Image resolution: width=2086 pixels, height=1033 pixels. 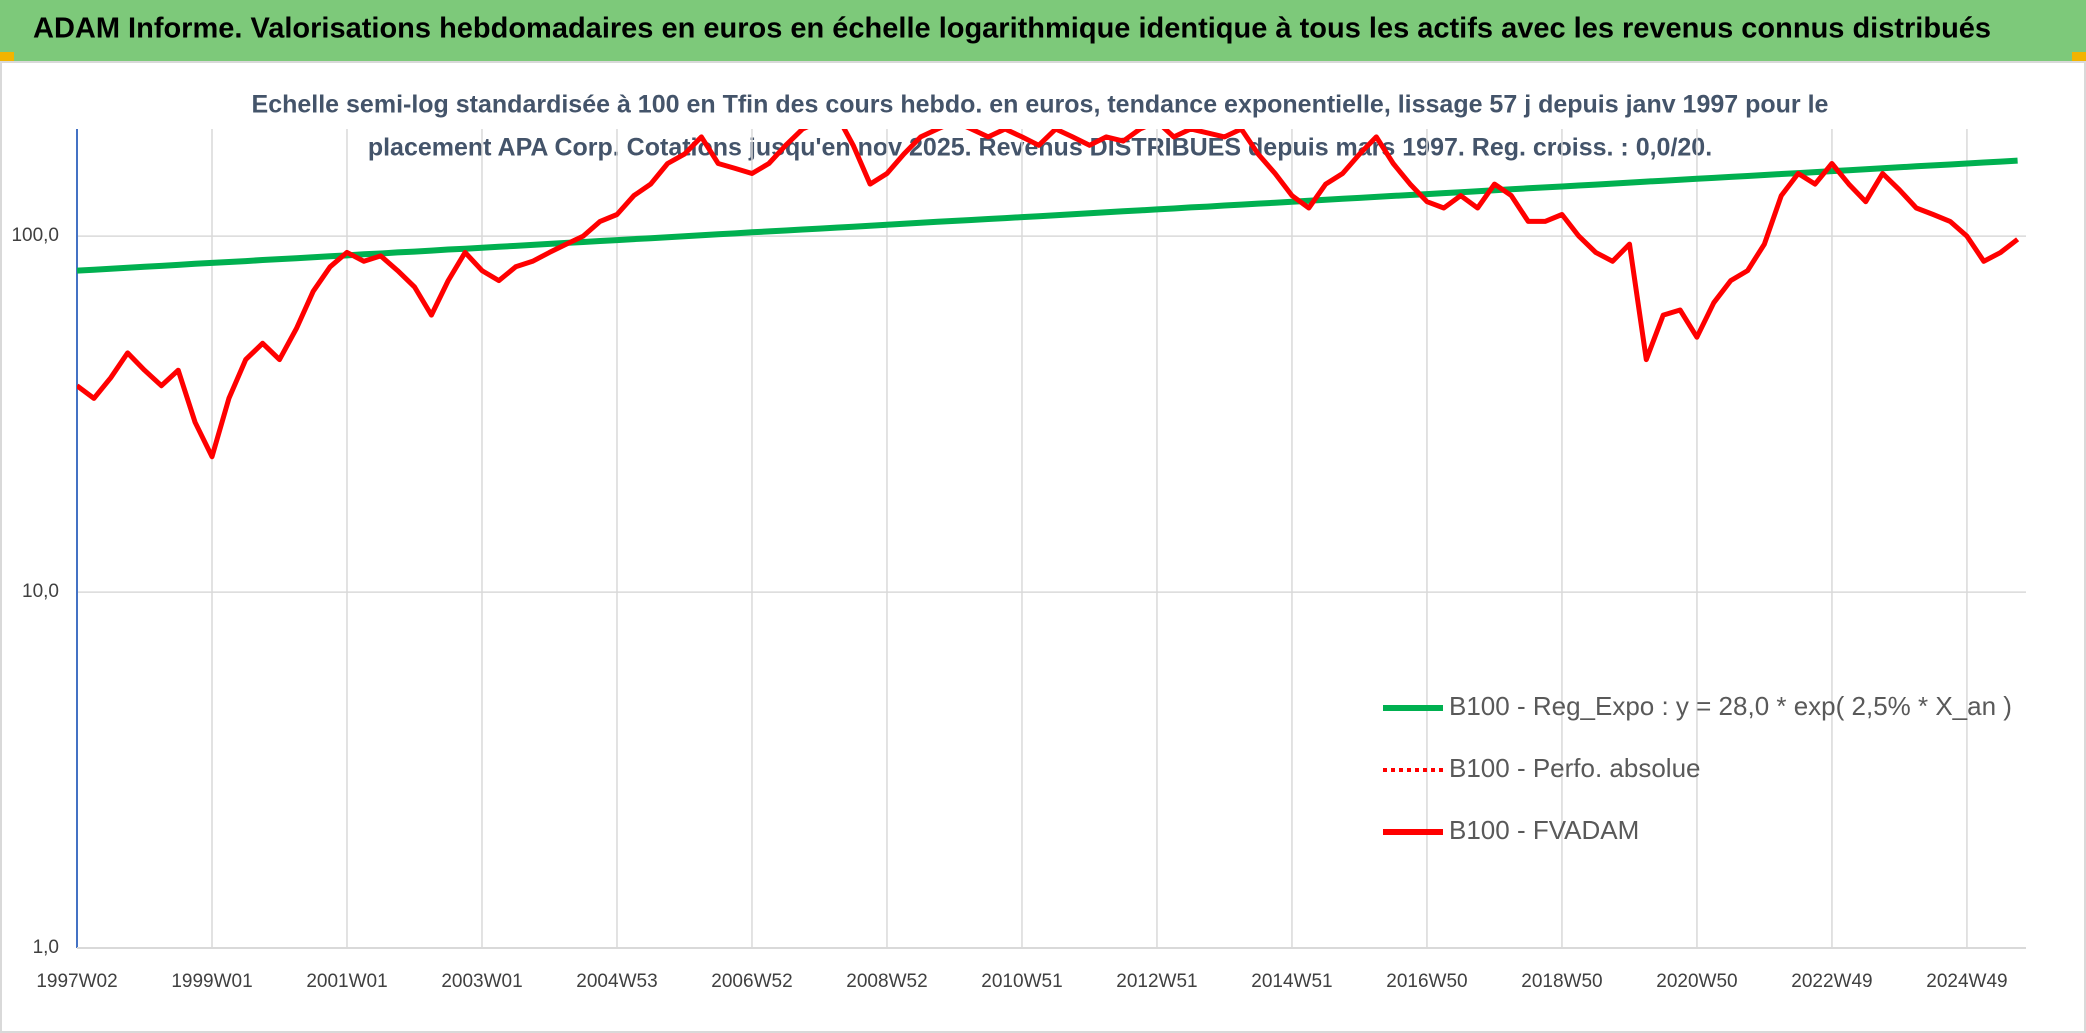 I want to click on x-tick-label: 2014W51, so click(x=1291, y=981).